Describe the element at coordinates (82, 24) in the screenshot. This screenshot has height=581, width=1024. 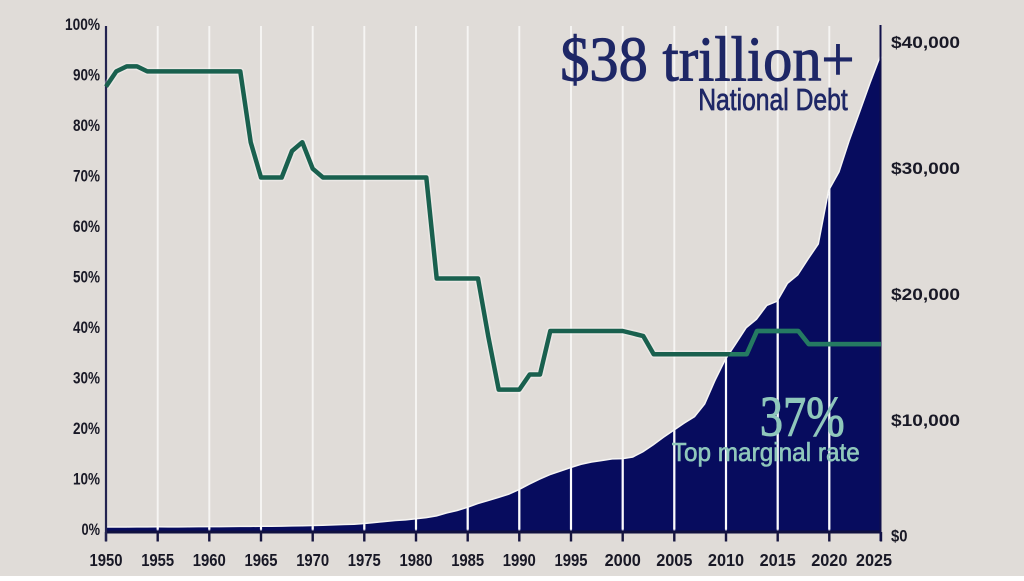
I see `svg-text: 100%` at that location.